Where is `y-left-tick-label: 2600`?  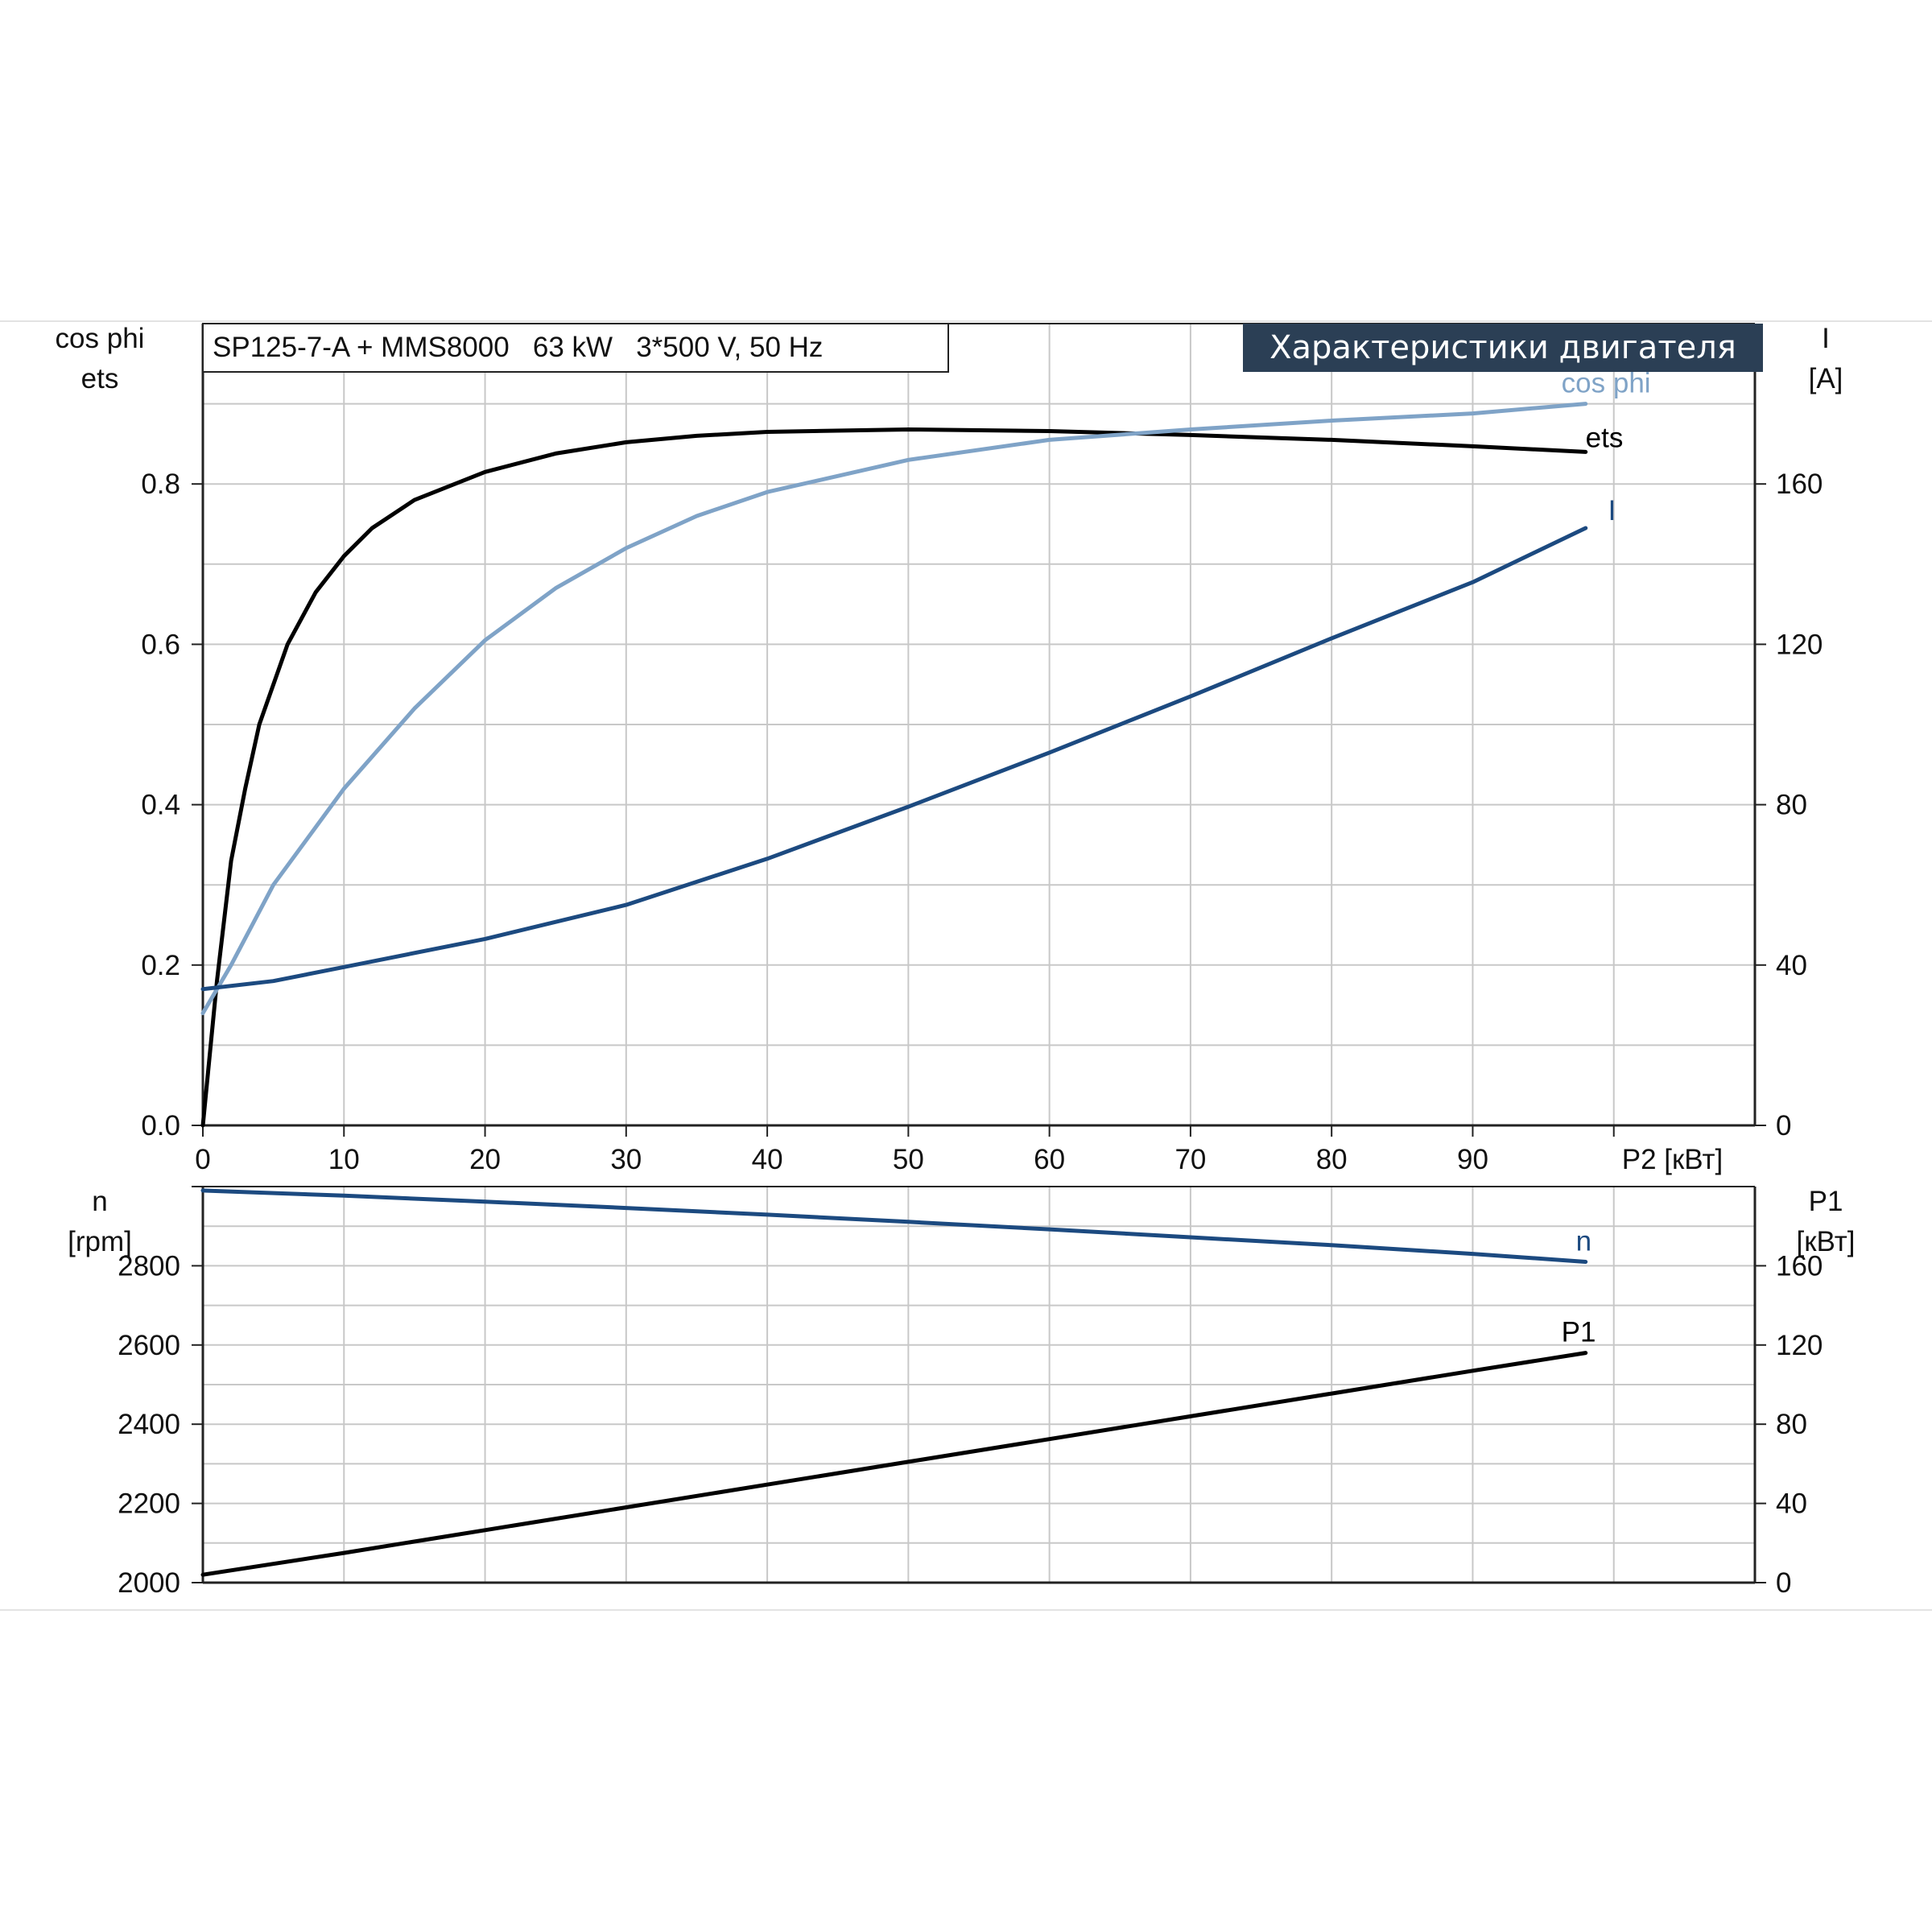 y-left-tick-label: 2600 is located at coordinates (149, 1345).